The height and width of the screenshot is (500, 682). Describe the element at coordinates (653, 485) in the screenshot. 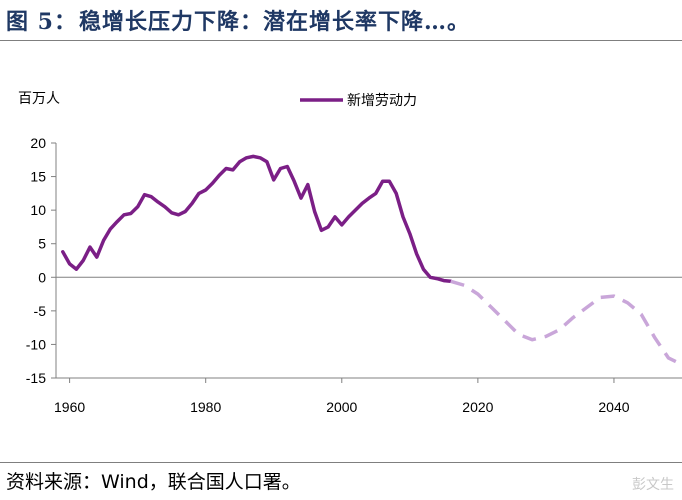

I see `watermark-text: 彭文生` at that location.